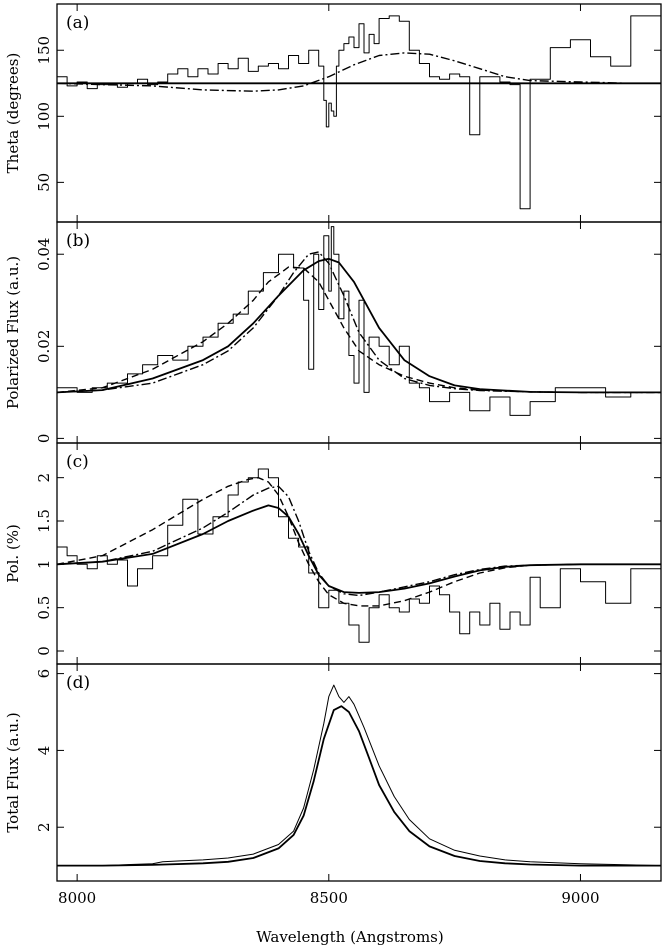  What do you see at coordinates (78, 683) in the screenshot?
I see `panel-letter: (d)` at bounding box center [78, 683].